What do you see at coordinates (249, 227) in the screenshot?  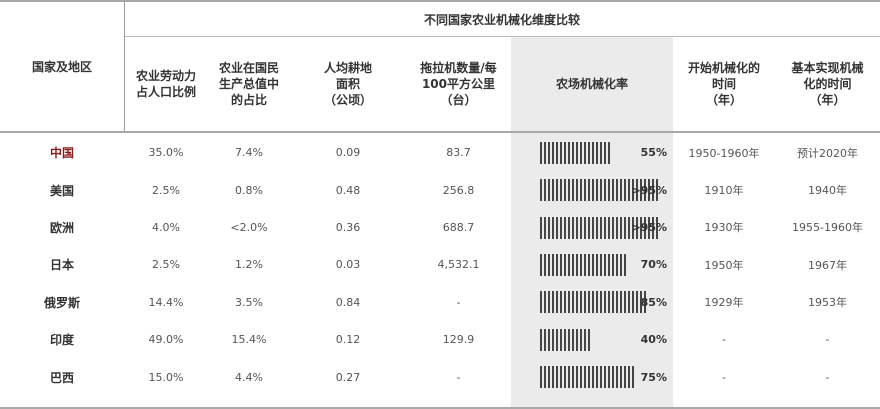 I see `gdp-share-cell: <2.0%` at bounding box center [249, 227].